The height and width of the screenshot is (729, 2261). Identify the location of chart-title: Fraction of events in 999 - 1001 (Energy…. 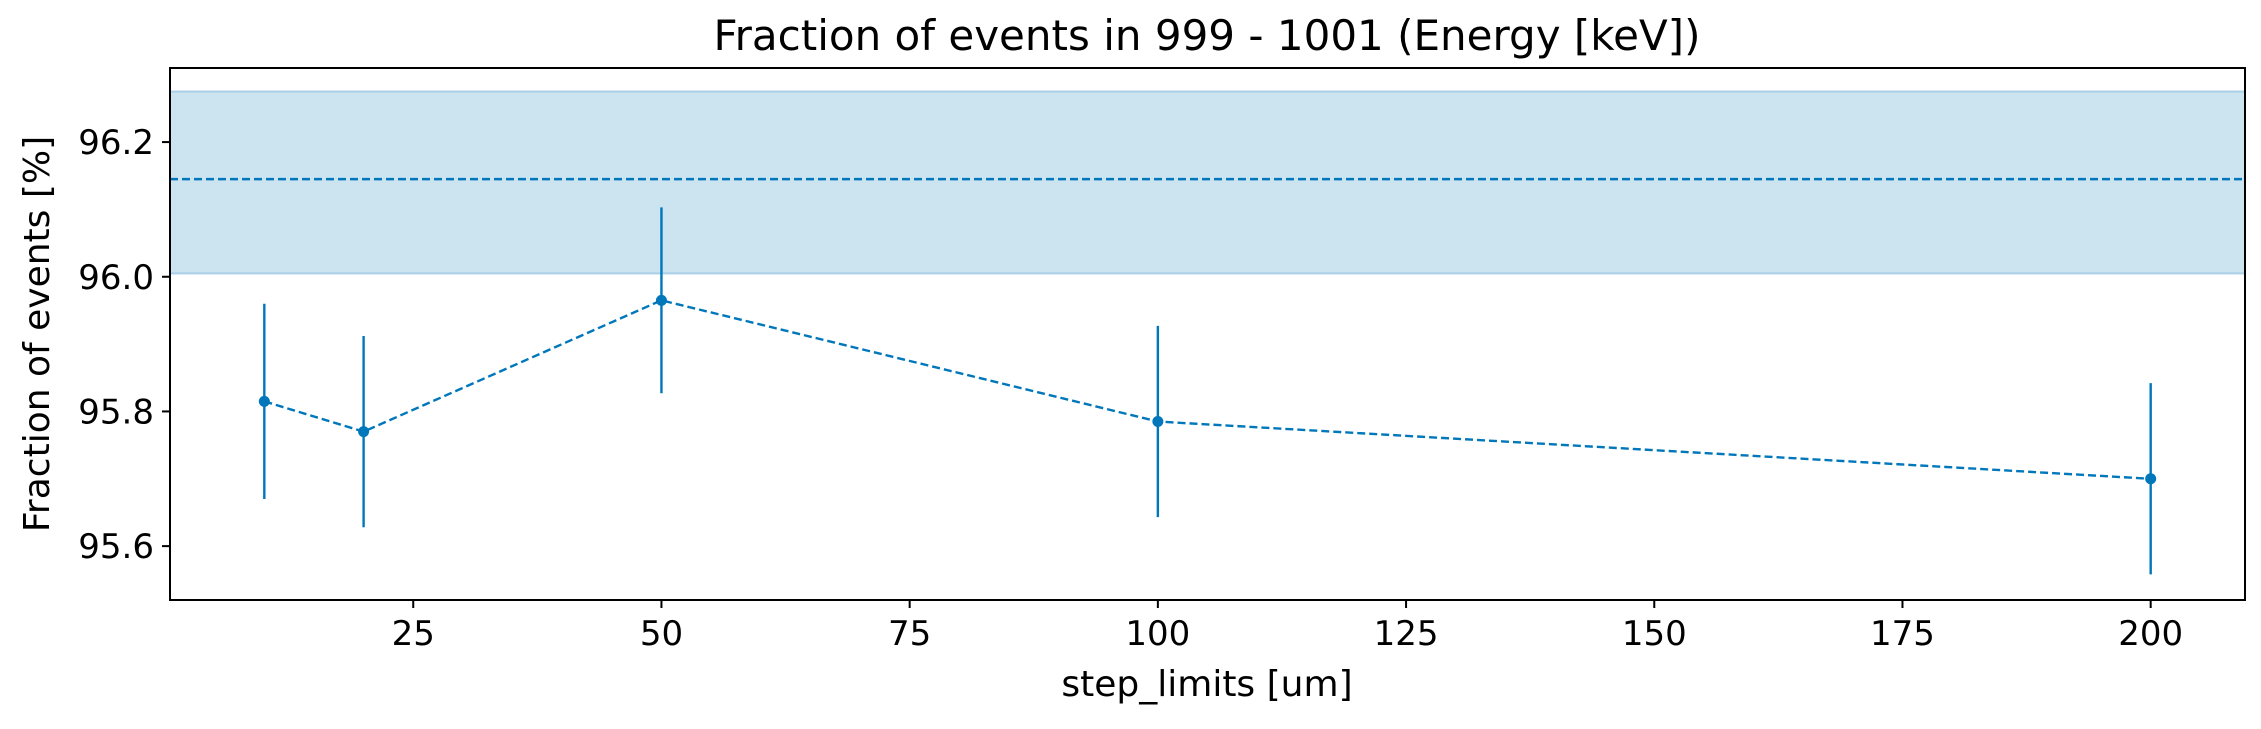
(1207, 35).